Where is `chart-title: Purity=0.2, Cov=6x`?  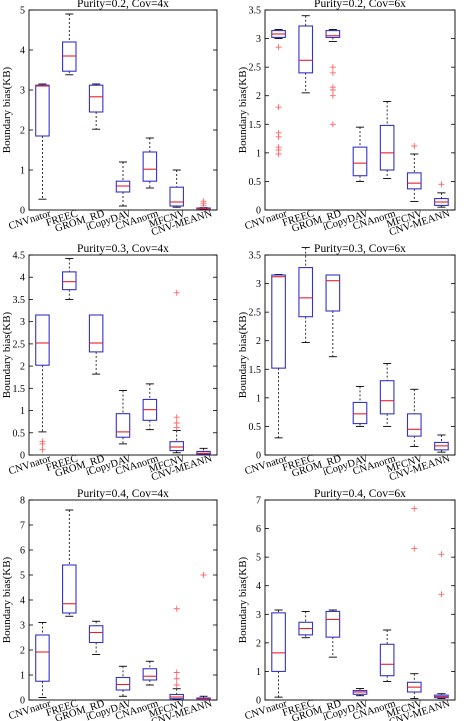
chart-title: Purity=0.2, Cov=6x is located at coordinates (360, 5).